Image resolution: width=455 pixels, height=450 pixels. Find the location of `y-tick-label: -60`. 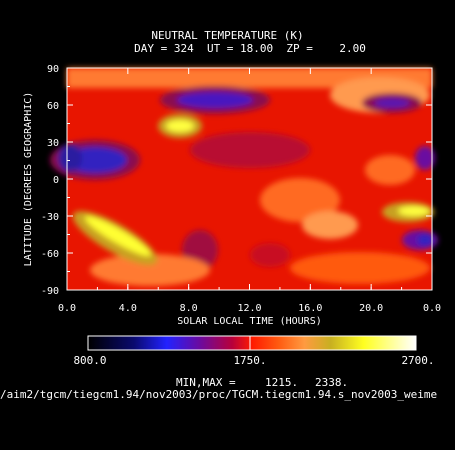

y-tick-label: -60 is located at coordinates (50, 254).